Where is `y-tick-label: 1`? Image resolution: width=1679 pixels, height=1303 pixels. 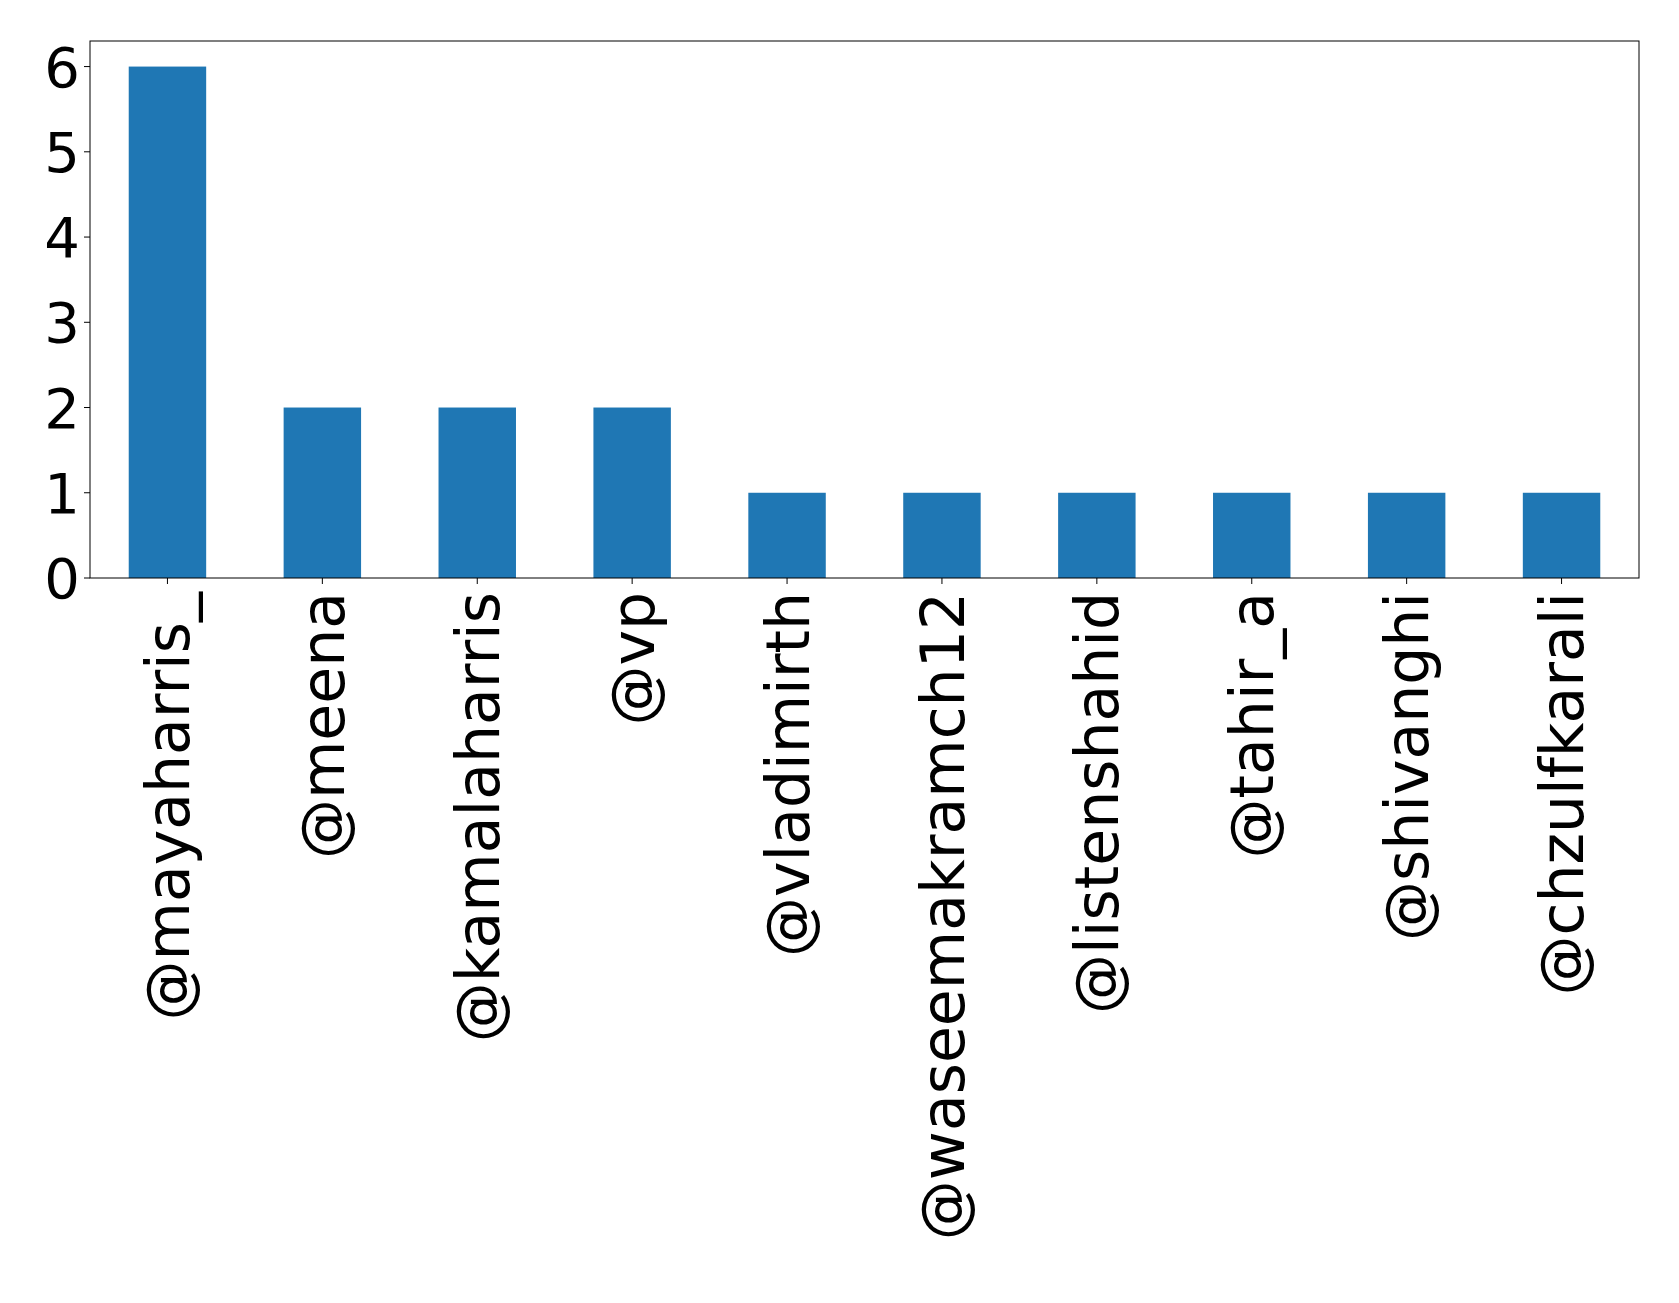 y-tick-label: 1 is located at coordinates (62, 493).